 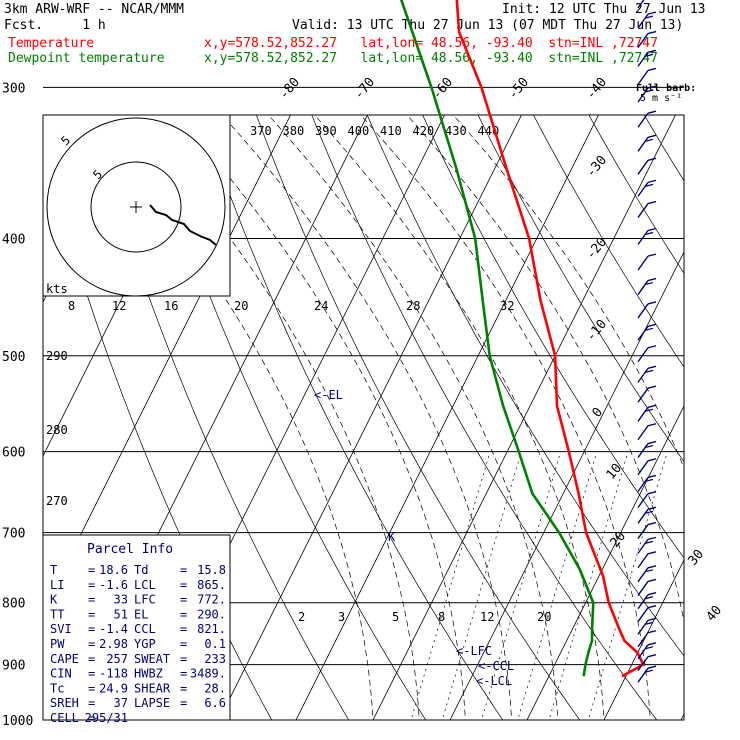 I want to click on temperature-tick-label: -30, so click(x=597, y=167).